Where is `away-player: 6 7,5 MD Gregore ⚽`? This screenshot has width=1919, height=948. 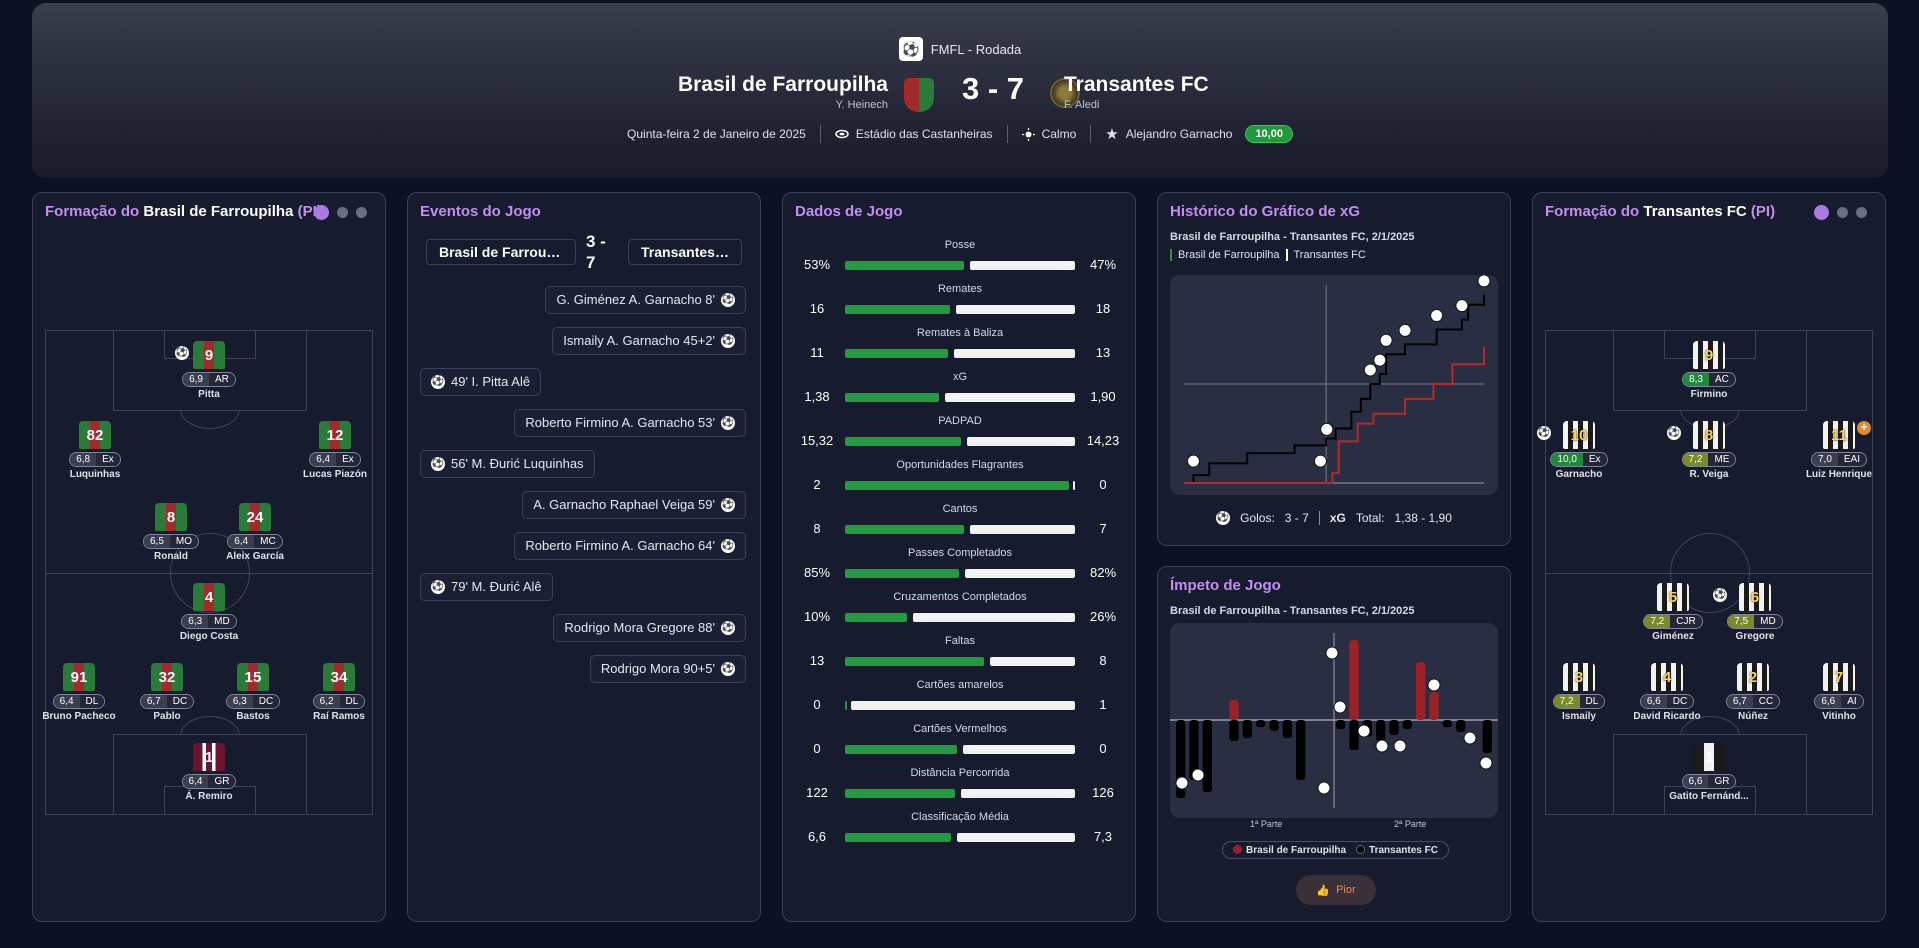
away-player: 6 7,5 MD Gregore ⚽ is located at coordinates (1755, 612).